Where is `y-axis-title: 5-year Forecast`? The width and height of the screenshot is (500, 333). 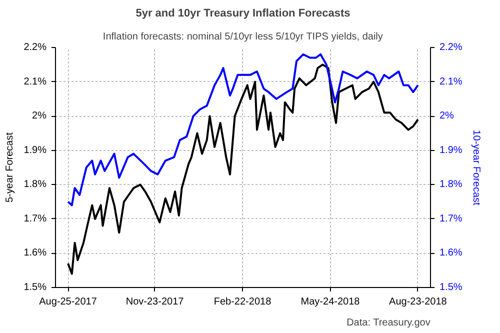
y-axis-title: 5-year Forecast is located at coordinates (10, 167).